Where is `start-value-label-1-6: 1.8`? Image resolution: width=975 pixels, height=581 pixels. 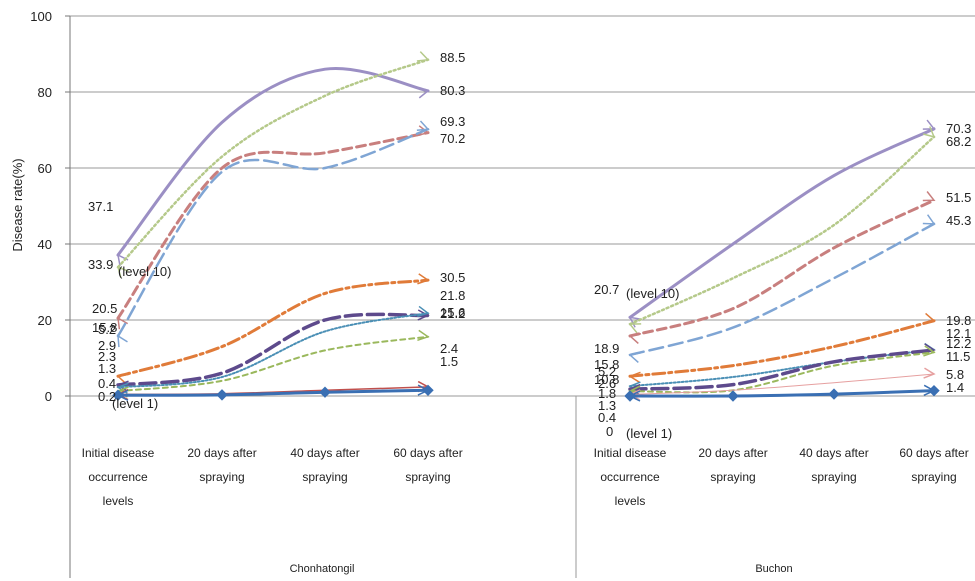 start-value-label-1-6: 1.8 is located at coordinates (607, 393).